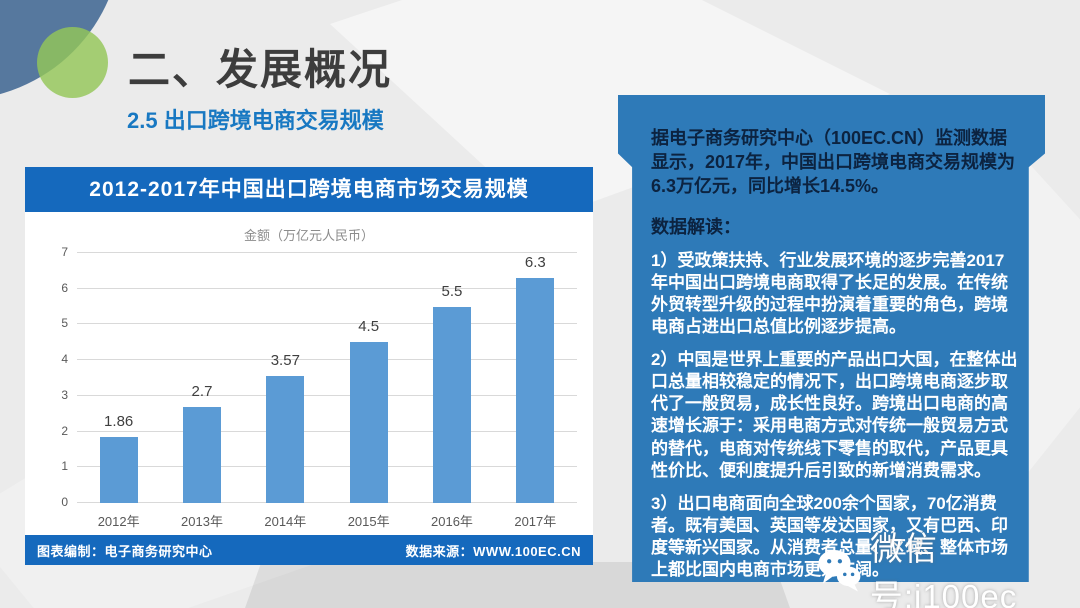 The width and height of the screenshot is (1080, 608). What do you see at coordinates (319, 359) in the screenshot?
I see `gridline-4: 4` at bounding box center [319, 359].